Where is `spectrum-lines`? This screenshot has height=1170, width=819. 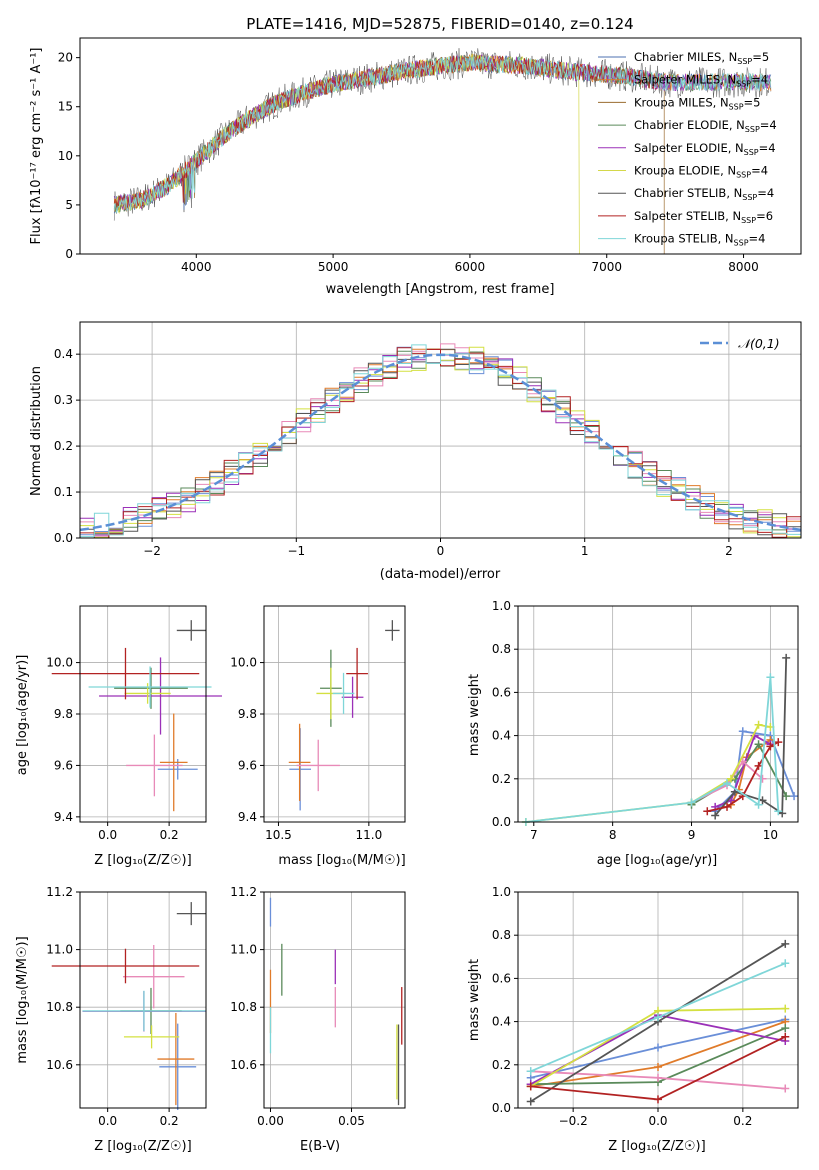
spectrum-lines is located at coordinates (442, 151).